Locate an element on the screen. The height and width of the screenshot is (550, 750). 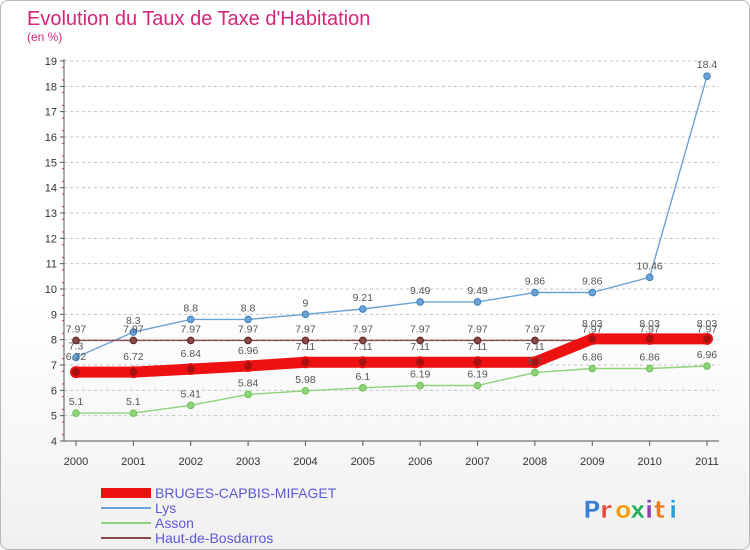
chart-subtitle: (en %) is located at coordinates (44, 37).